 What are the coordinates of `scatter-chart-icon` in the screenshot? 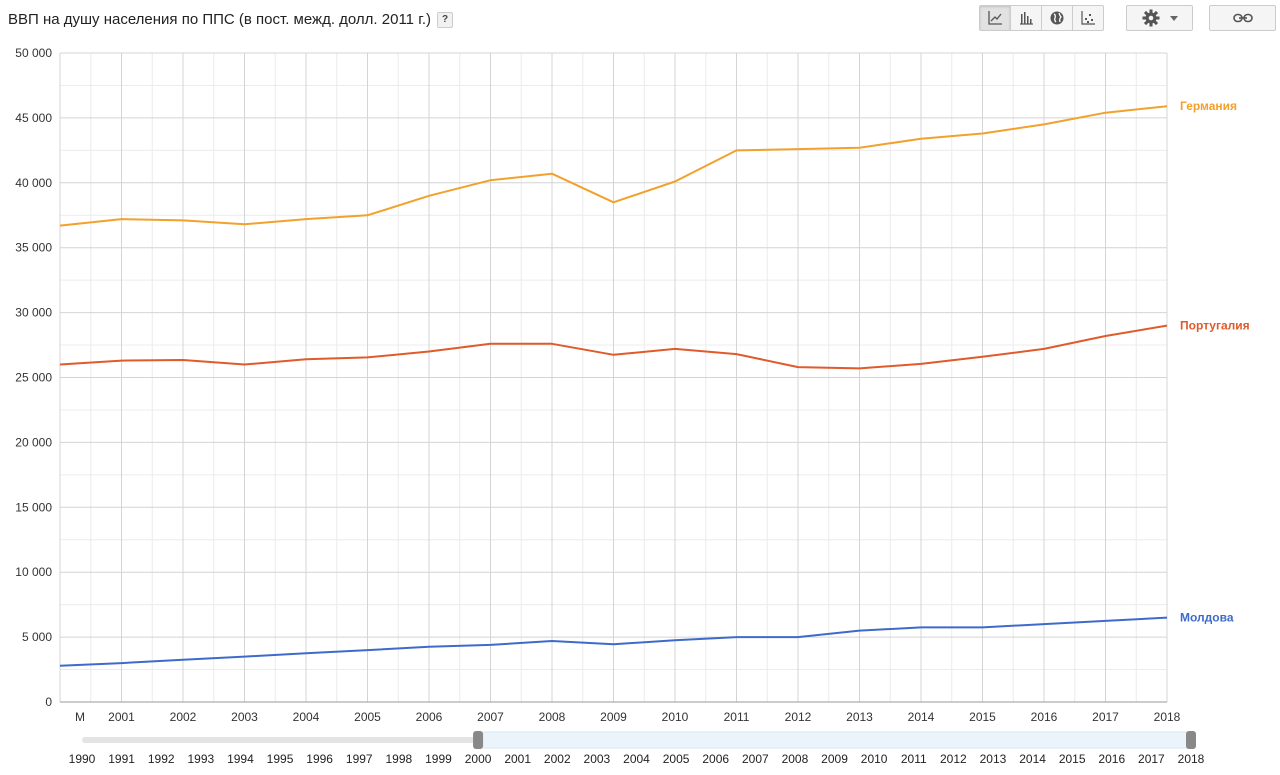 It's located at (1088, 18).